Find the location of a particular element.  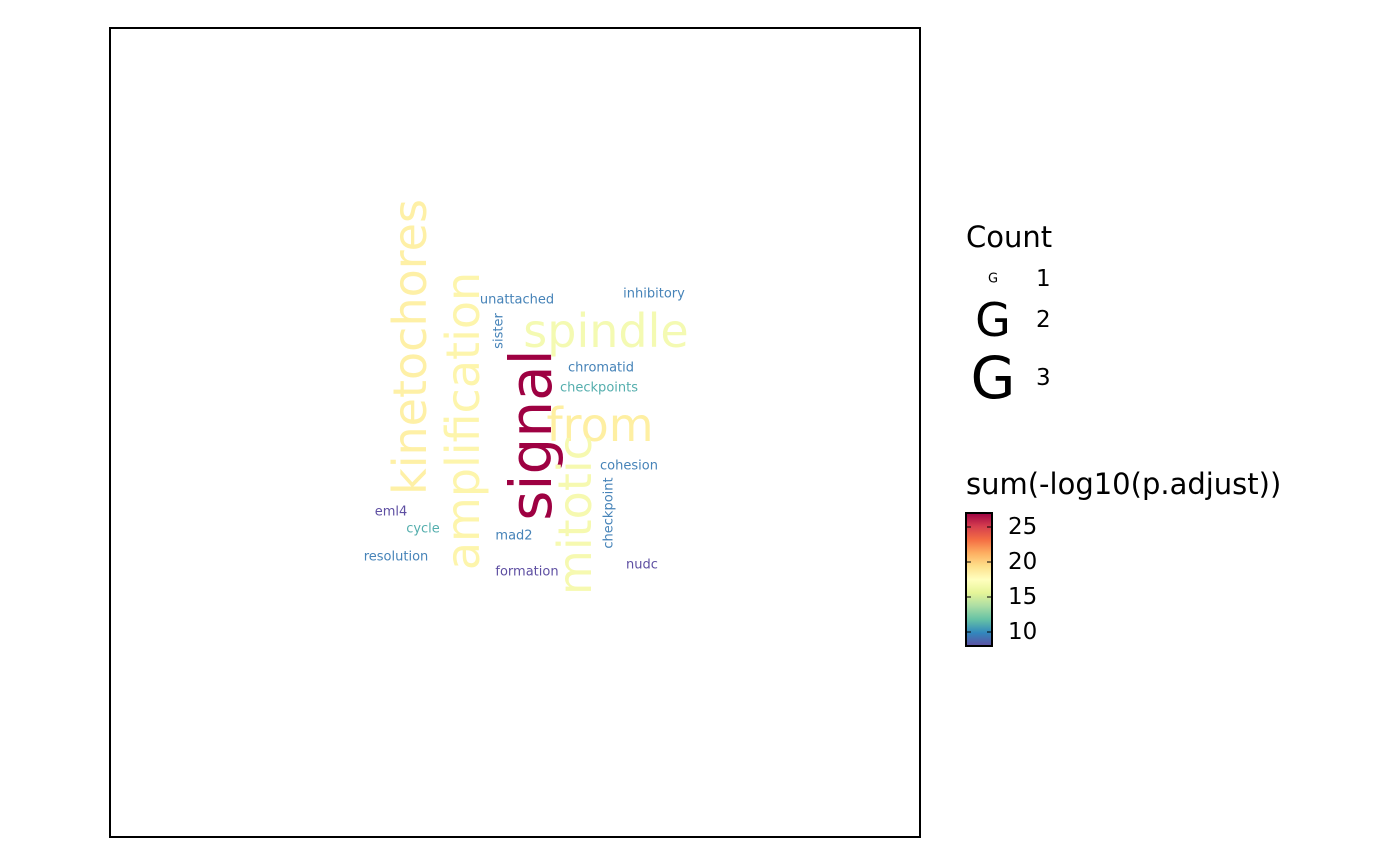

word-mitotic: mitotic is located at coordinates (575, 515).